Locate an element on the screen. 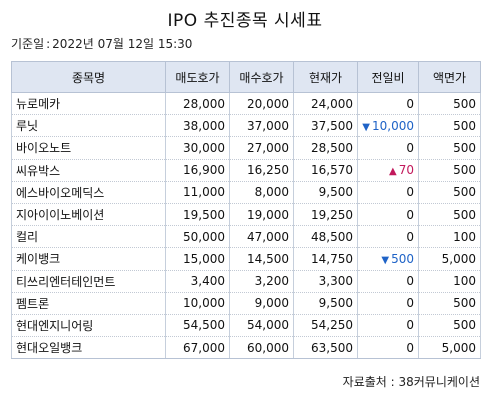  bid-price-cell: 3,200 is located at coordinates (261, 281).